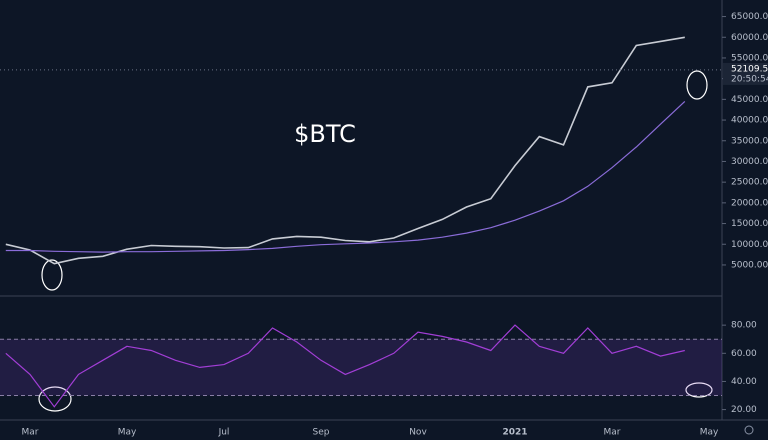 This screenshot has height=440, width=768. What do you see at coordinates (418, 433) in the screenshot?
I see `x-tick-label: Nov` at bounding box center [418, 433].